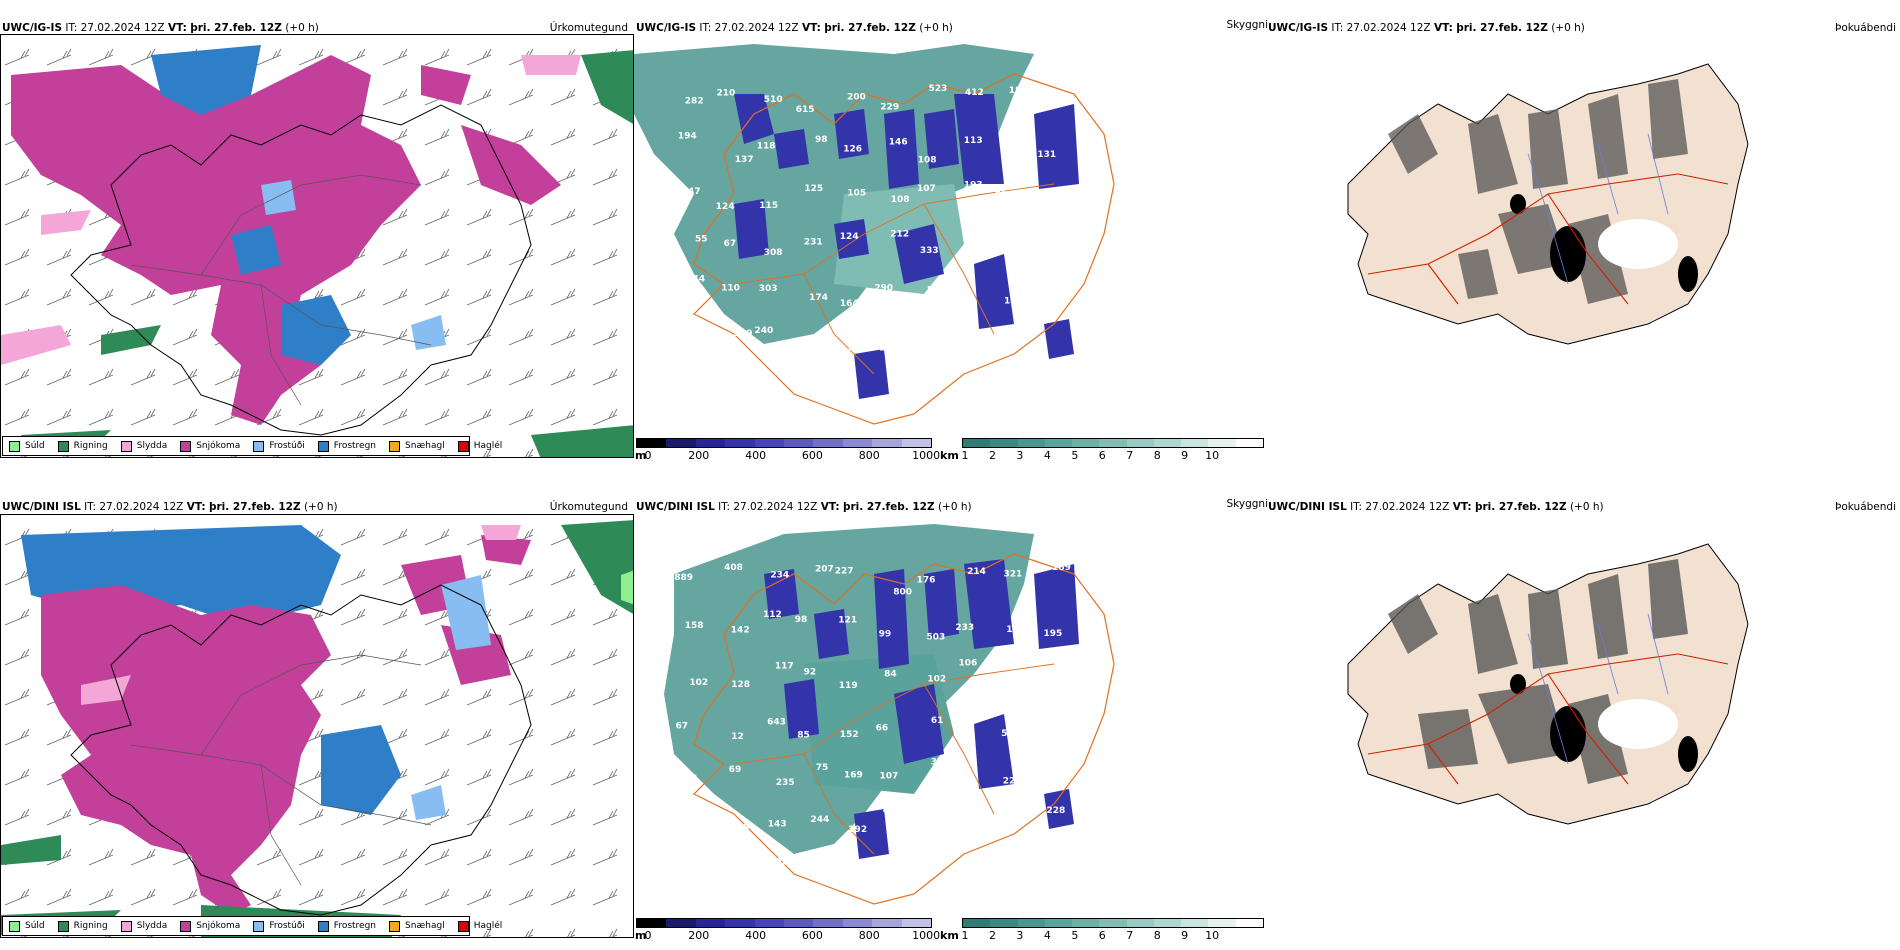  What do you see at coordinates (849, 735) in the screenshot?
I see `elevation-label: 152` at bounding box center [849, 735].